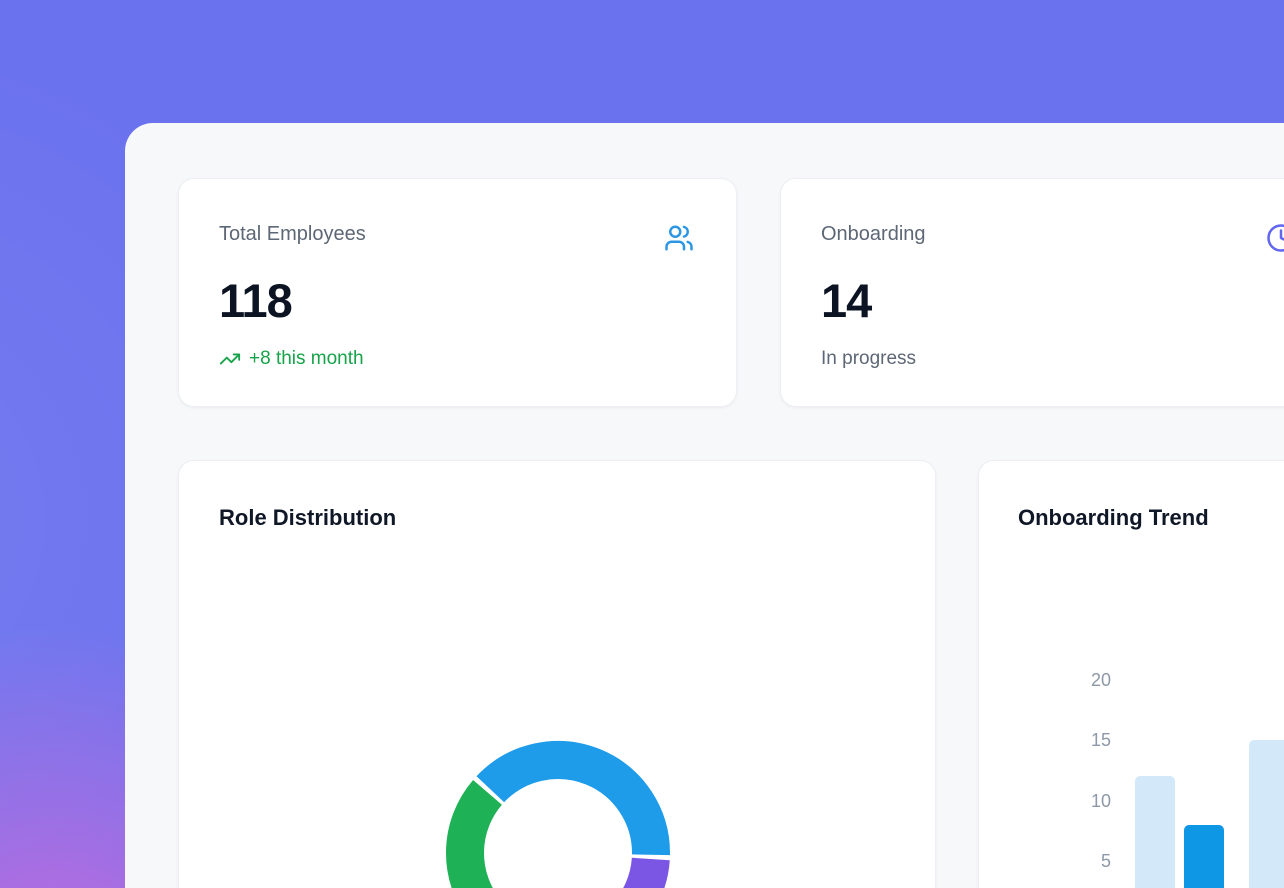 This screenshot has height=888, width=1284. I want to click on donut-chart-canvas, so click(558, 814).